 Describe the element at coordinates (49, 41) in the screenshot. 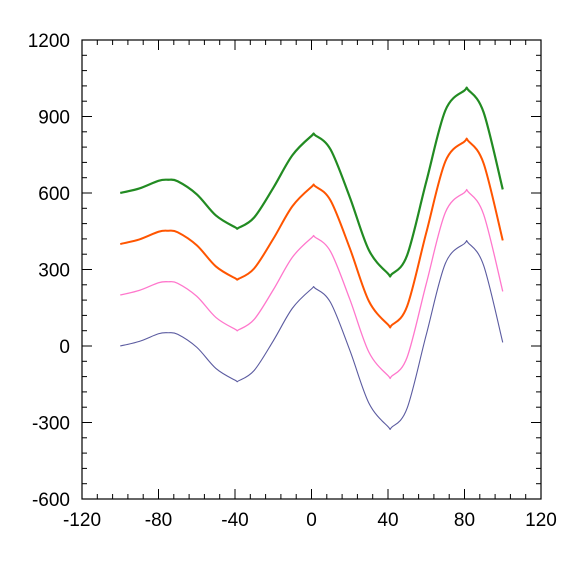

I see `y-tick-label: 1200` at that location.